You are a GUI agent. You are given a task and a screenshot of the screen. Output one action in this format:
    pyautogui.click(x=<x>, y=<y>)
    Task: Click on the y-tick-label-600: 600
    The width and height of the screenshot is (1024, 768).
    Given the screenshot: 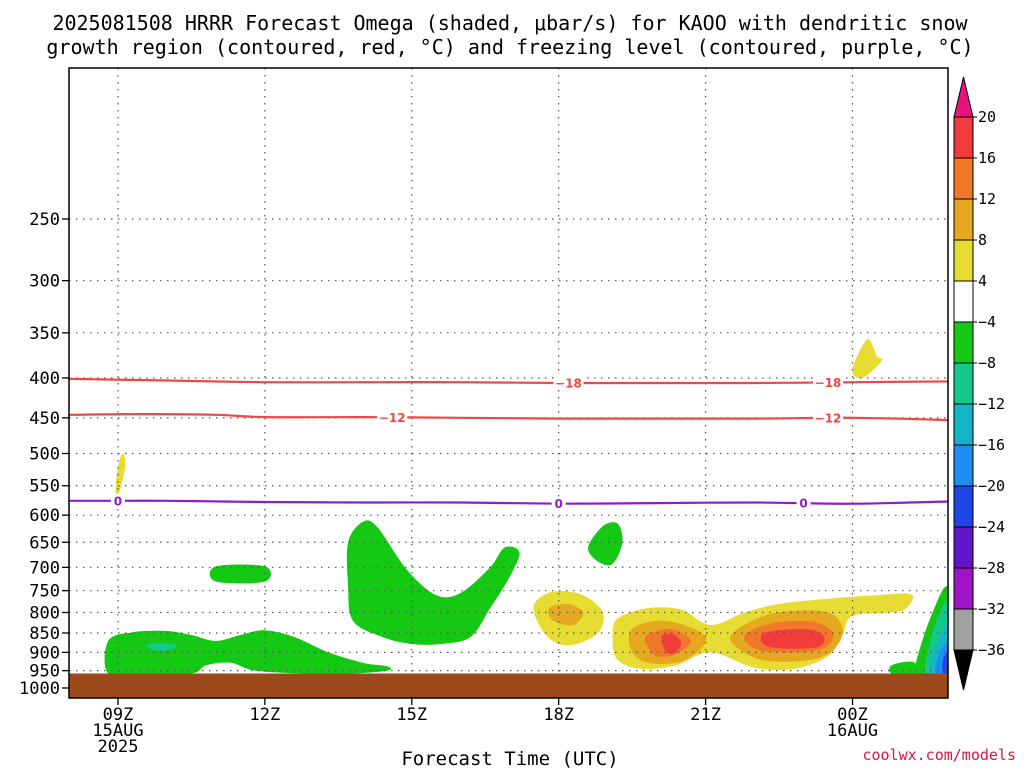 What is the action you would take?
    pyautogui.click(x=44, y=516)
    